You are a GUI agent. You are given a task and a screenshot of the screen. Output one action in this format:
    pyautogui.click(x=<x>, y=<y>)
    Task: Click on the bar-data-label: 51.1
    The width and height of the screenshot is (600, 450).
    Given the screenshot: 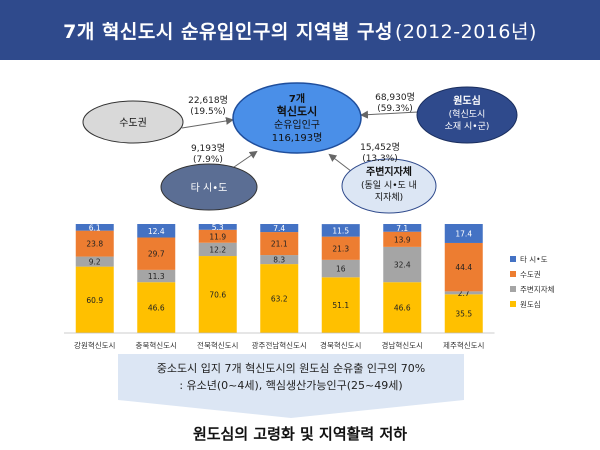 What is the action you would take?
    pyautogui.click(x=340, y=305)
    